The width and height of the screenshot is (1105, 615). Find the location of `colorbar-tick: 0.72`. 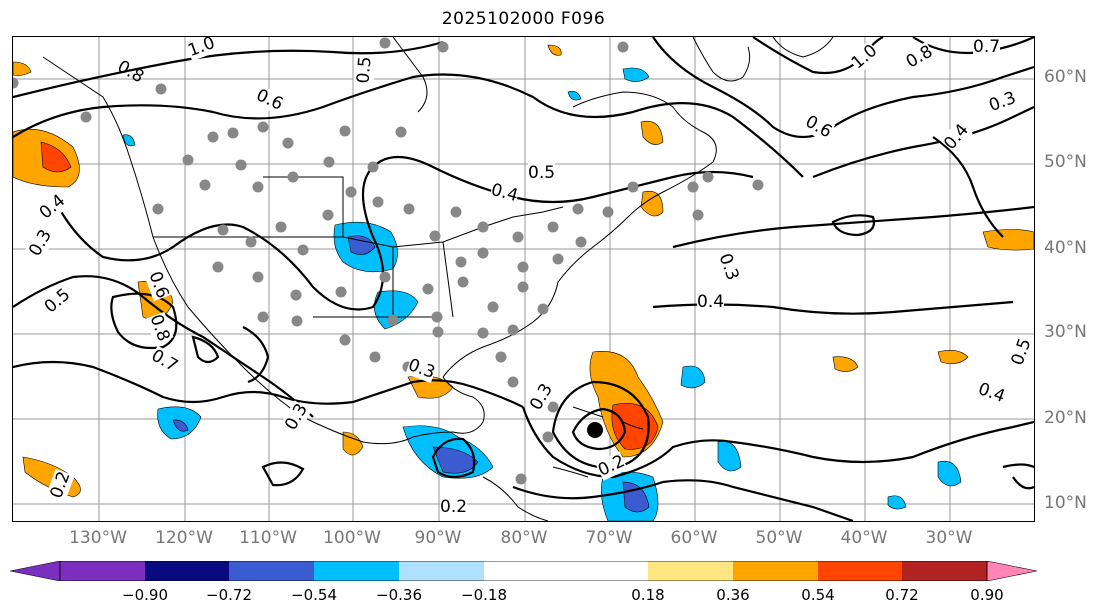

colorbar-tick: 0.72 is located at coordinates (902, 595).